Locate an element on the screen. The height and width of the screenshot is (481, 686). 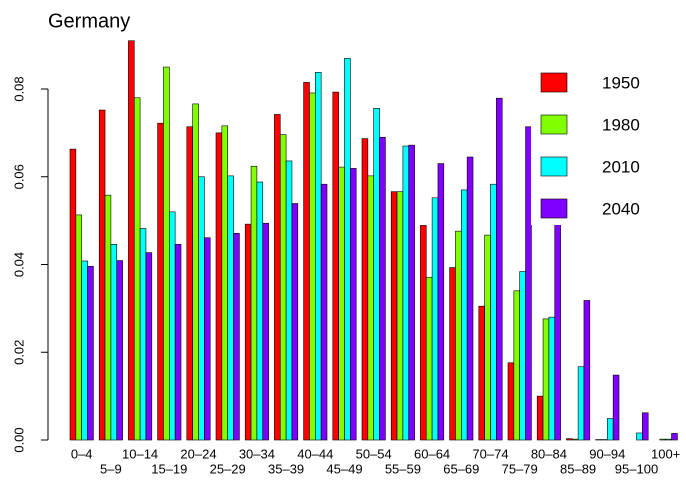
x-tick-label: 30–34 is located at coordinates (257, 453).